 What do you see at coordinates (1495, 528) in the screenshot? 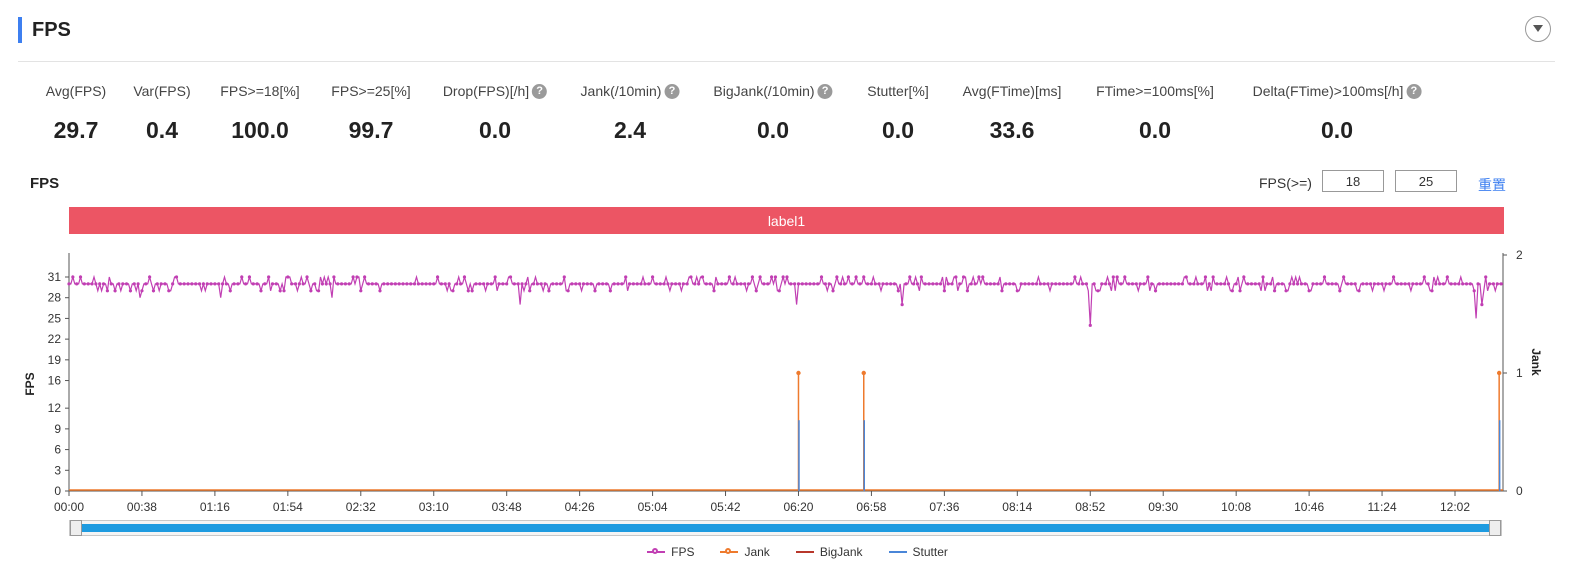
I see `zoom-slider-right-handle` at bounding box center [1495, 528].